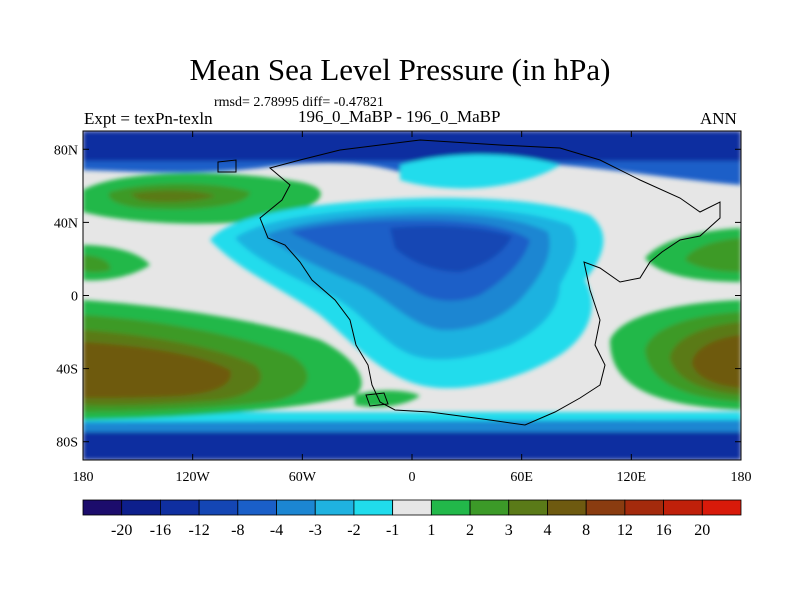 The width and height of the screenshot is (800, 600). Describe the element at coordinates (67, 443) in the screenshot. I see `y-tick-label: 80S` at that location.